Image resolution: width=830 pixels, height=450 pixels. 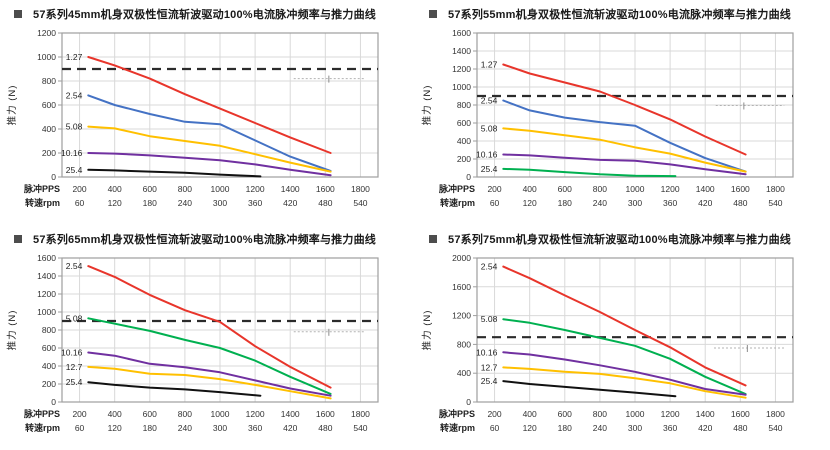 I want to click on x-tick-rpm: 420, so click(x=290, y=203).